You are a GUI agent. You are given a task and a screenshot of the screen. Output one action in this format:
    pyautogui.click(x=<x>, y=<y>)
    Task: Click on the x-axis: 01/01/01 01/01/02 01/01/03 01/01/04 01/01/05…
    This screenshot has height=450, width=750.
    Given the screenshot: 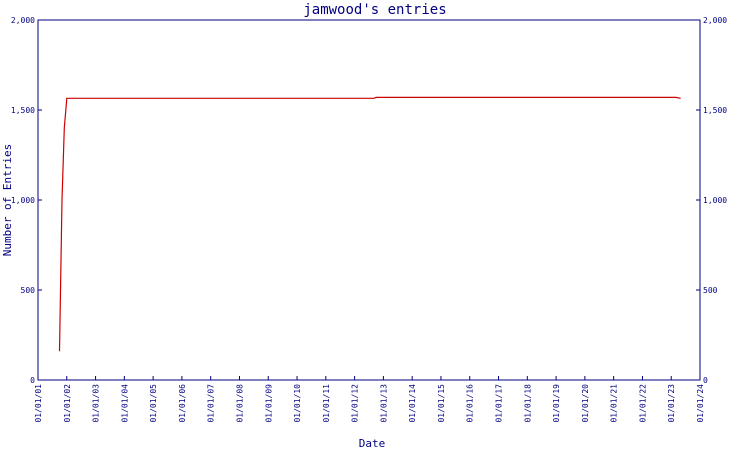 What is the action you would take?
    pyautogui.click(x=369, y=399)
    